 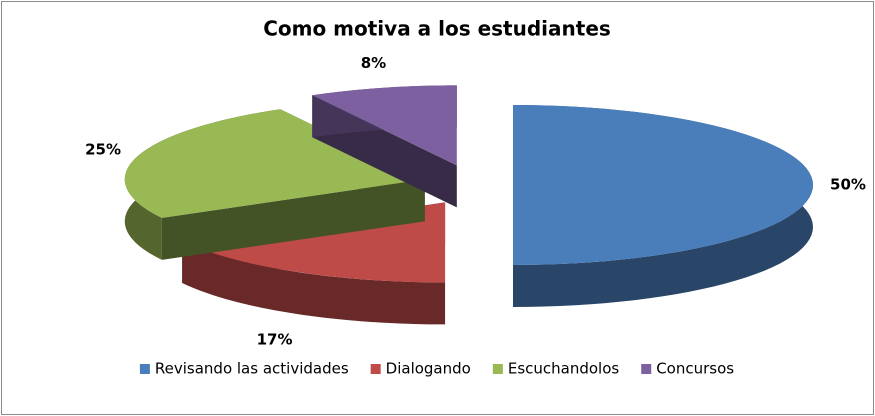 I want to click on data-label: 50%, so click(x=848, y=185).